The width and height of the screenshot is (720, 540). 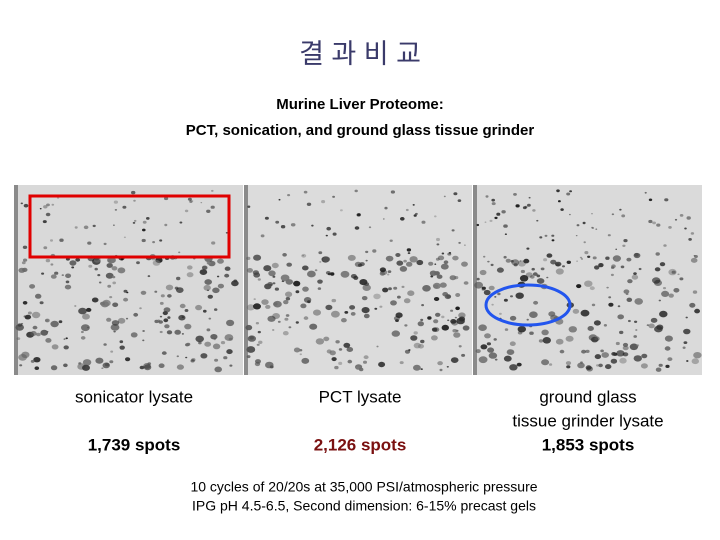 I want to click on slide-title: 결 과 비 교, so click(x=360, y=54).